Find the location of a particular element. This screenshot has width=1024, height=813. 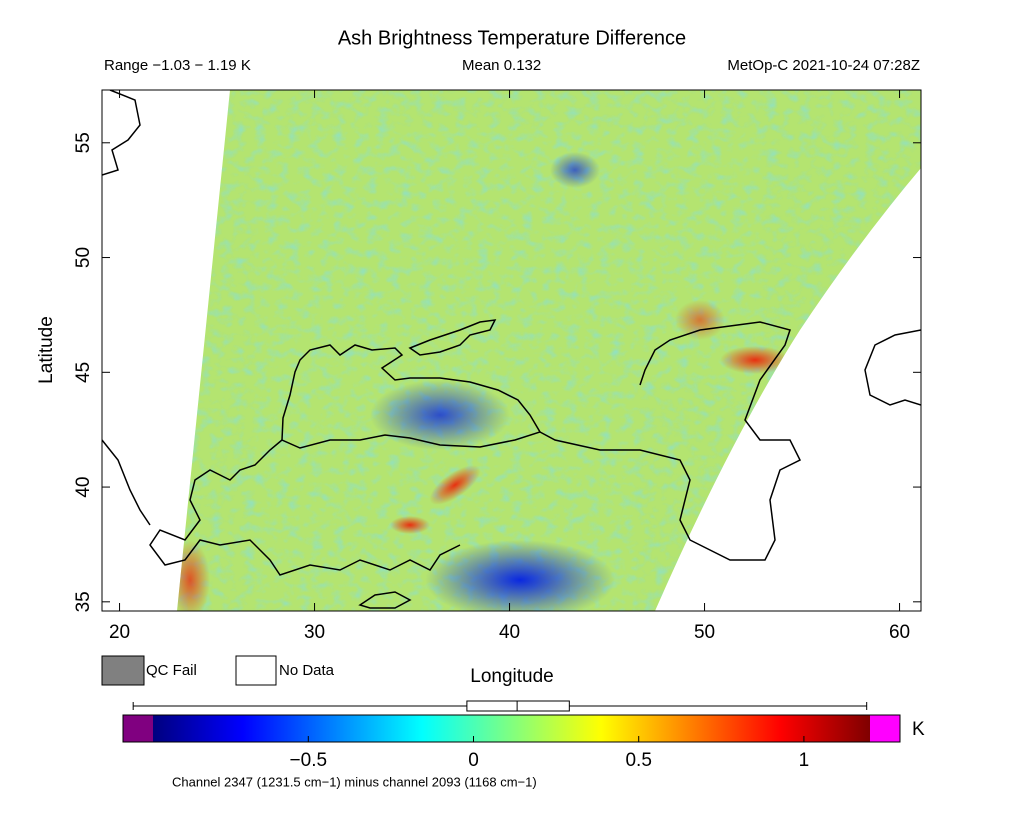

y-tick-label: 50 is located at coordinates (83, 257).